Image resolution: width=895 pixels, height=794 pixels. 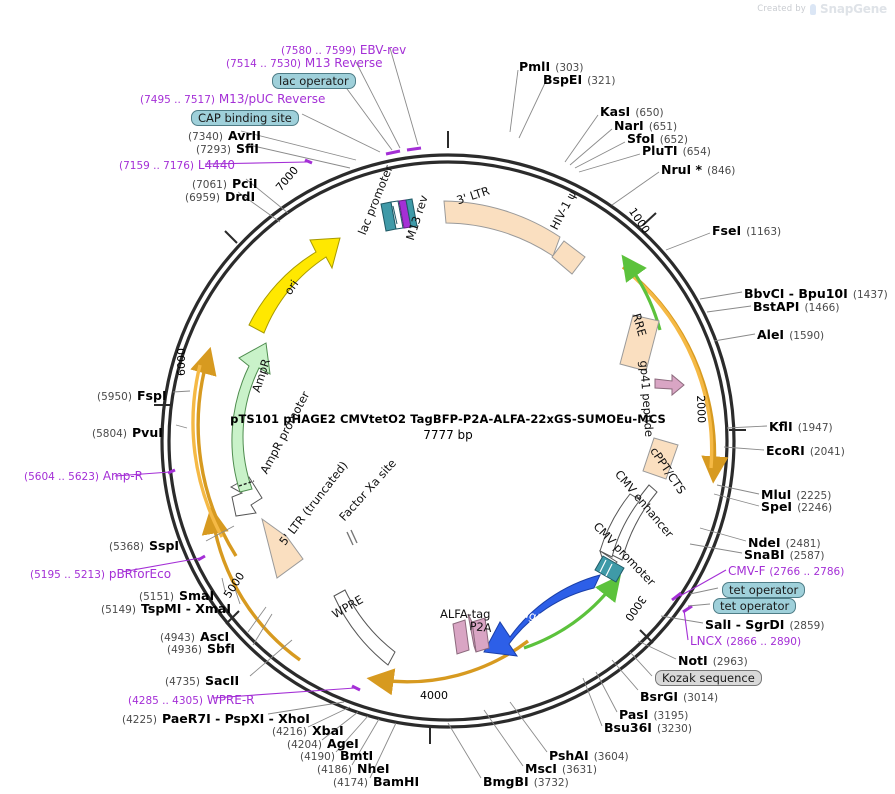 What do you see at coordinates (815, 508) in the screenshot?
I see `restriction-site-position: (2246)` at bounding box center [815, 508].